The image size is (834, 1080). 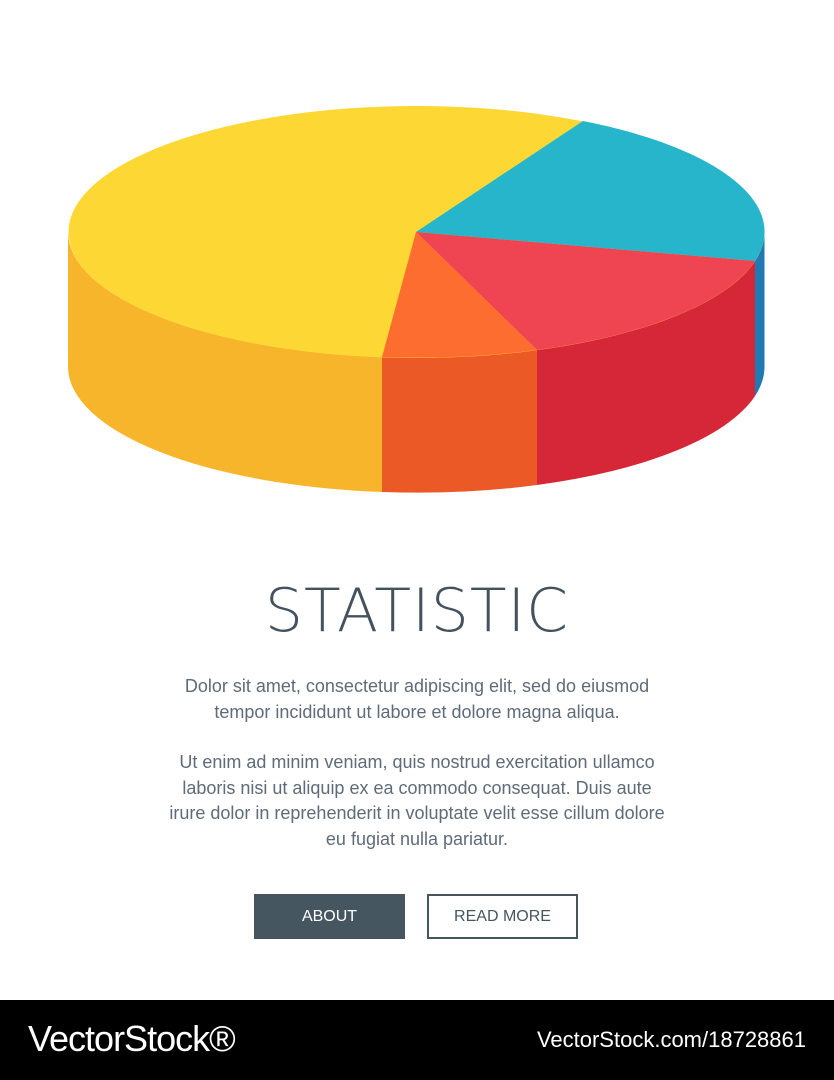 What do you see at coordinates (671, 1039) in the screenshot?
I see `url: VectorStock.com/18728861` at bounding box center [671, 1039].